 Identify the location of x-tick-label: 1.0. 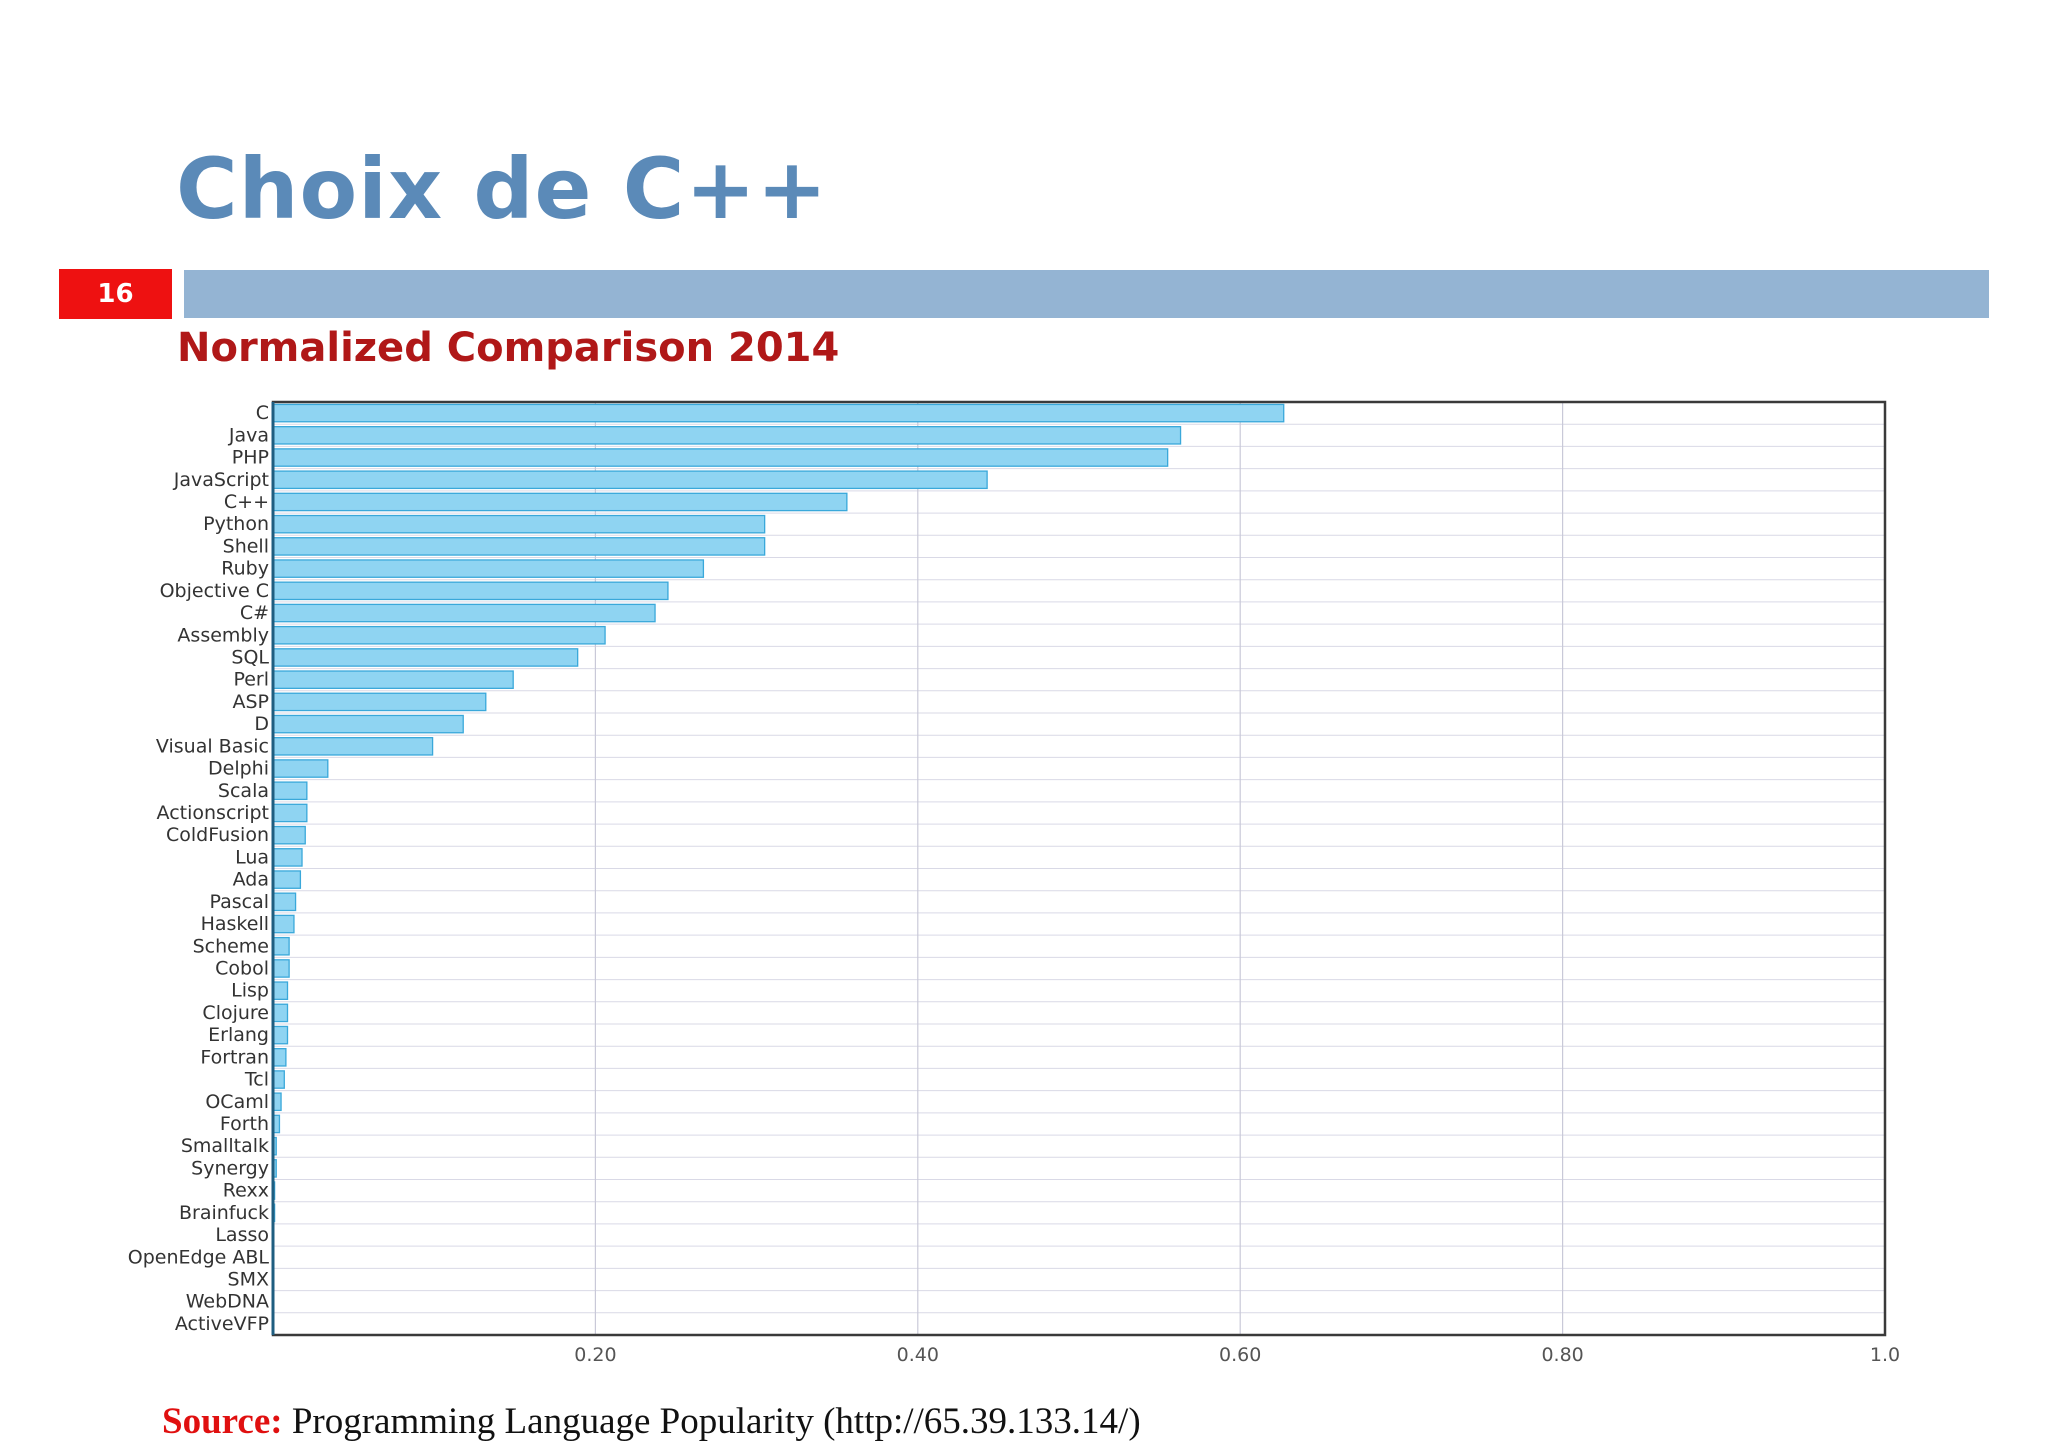
(1885, 1355).